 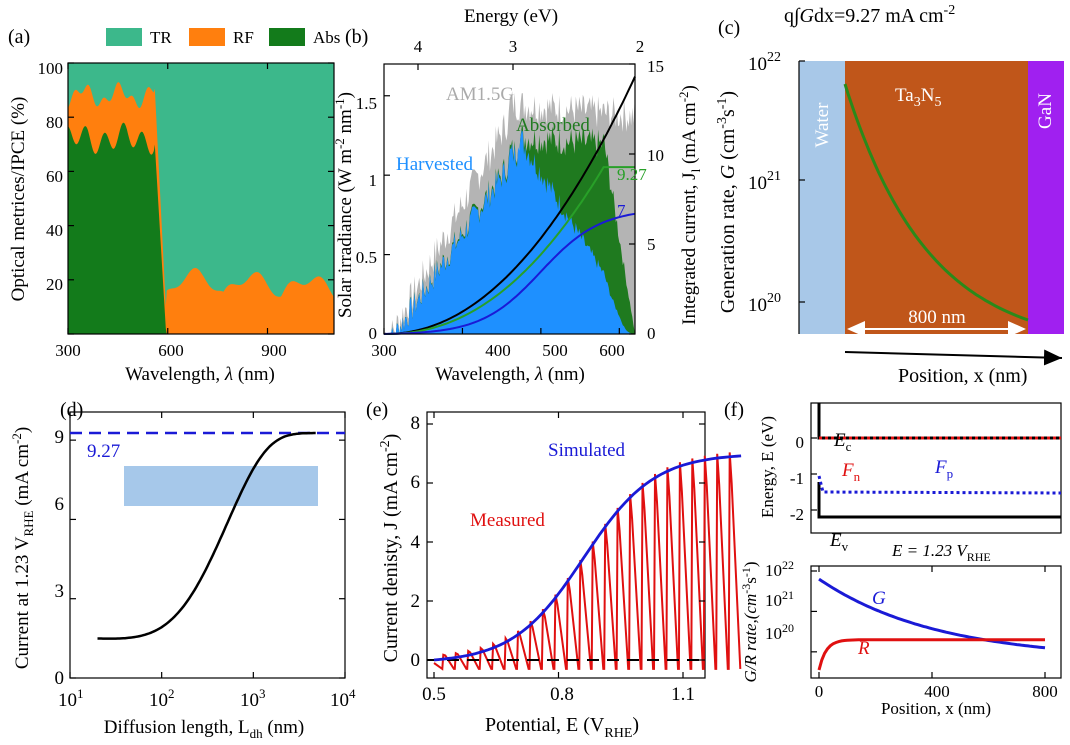 I want to click on ytick-a-100: 100, so click(x=51, y=68).